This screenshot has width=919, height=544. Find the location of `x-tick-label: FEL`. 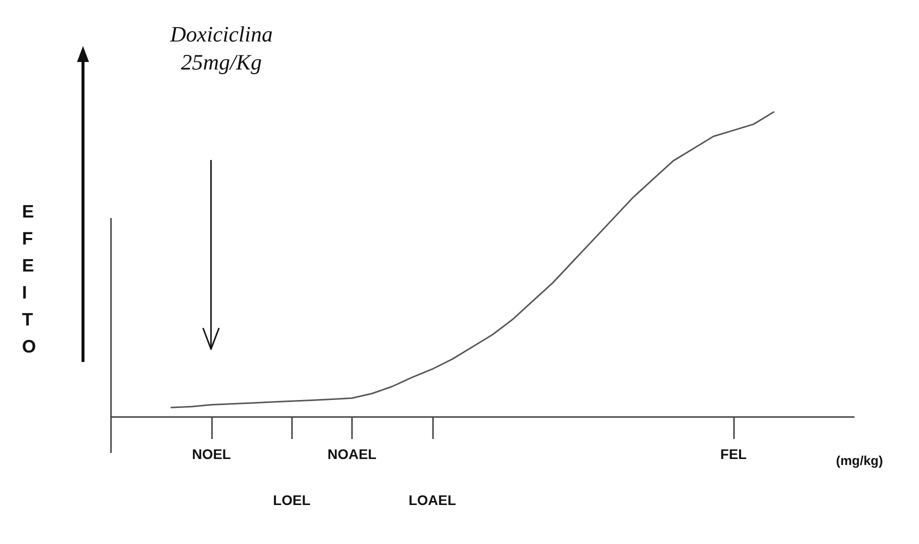

x-tick-label: FEL is located at coordinates (734, 454).